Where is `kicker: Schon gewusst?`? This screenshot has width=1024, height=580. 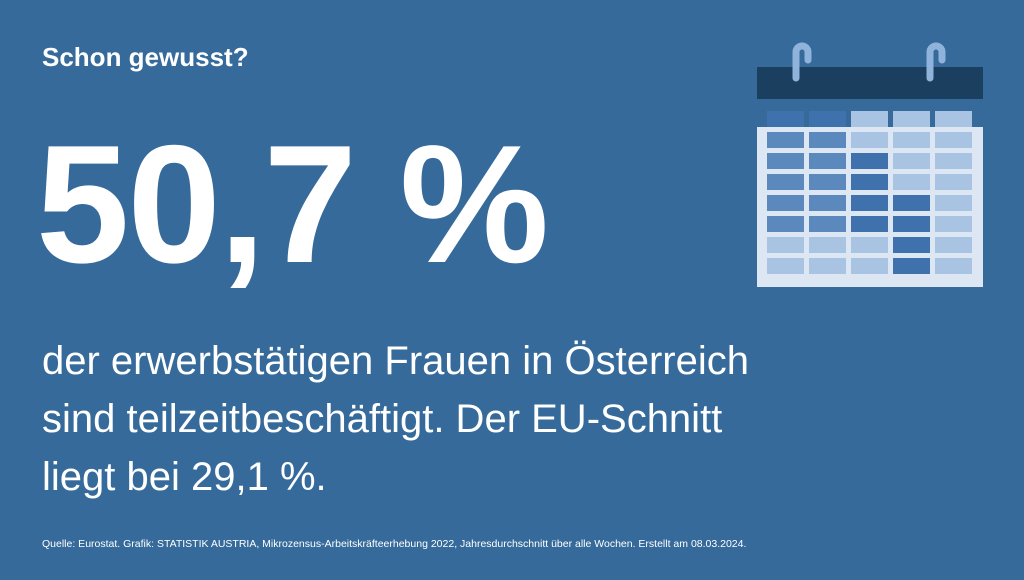 kicker: Schon gewusst? is located at coordinates (145, 57).